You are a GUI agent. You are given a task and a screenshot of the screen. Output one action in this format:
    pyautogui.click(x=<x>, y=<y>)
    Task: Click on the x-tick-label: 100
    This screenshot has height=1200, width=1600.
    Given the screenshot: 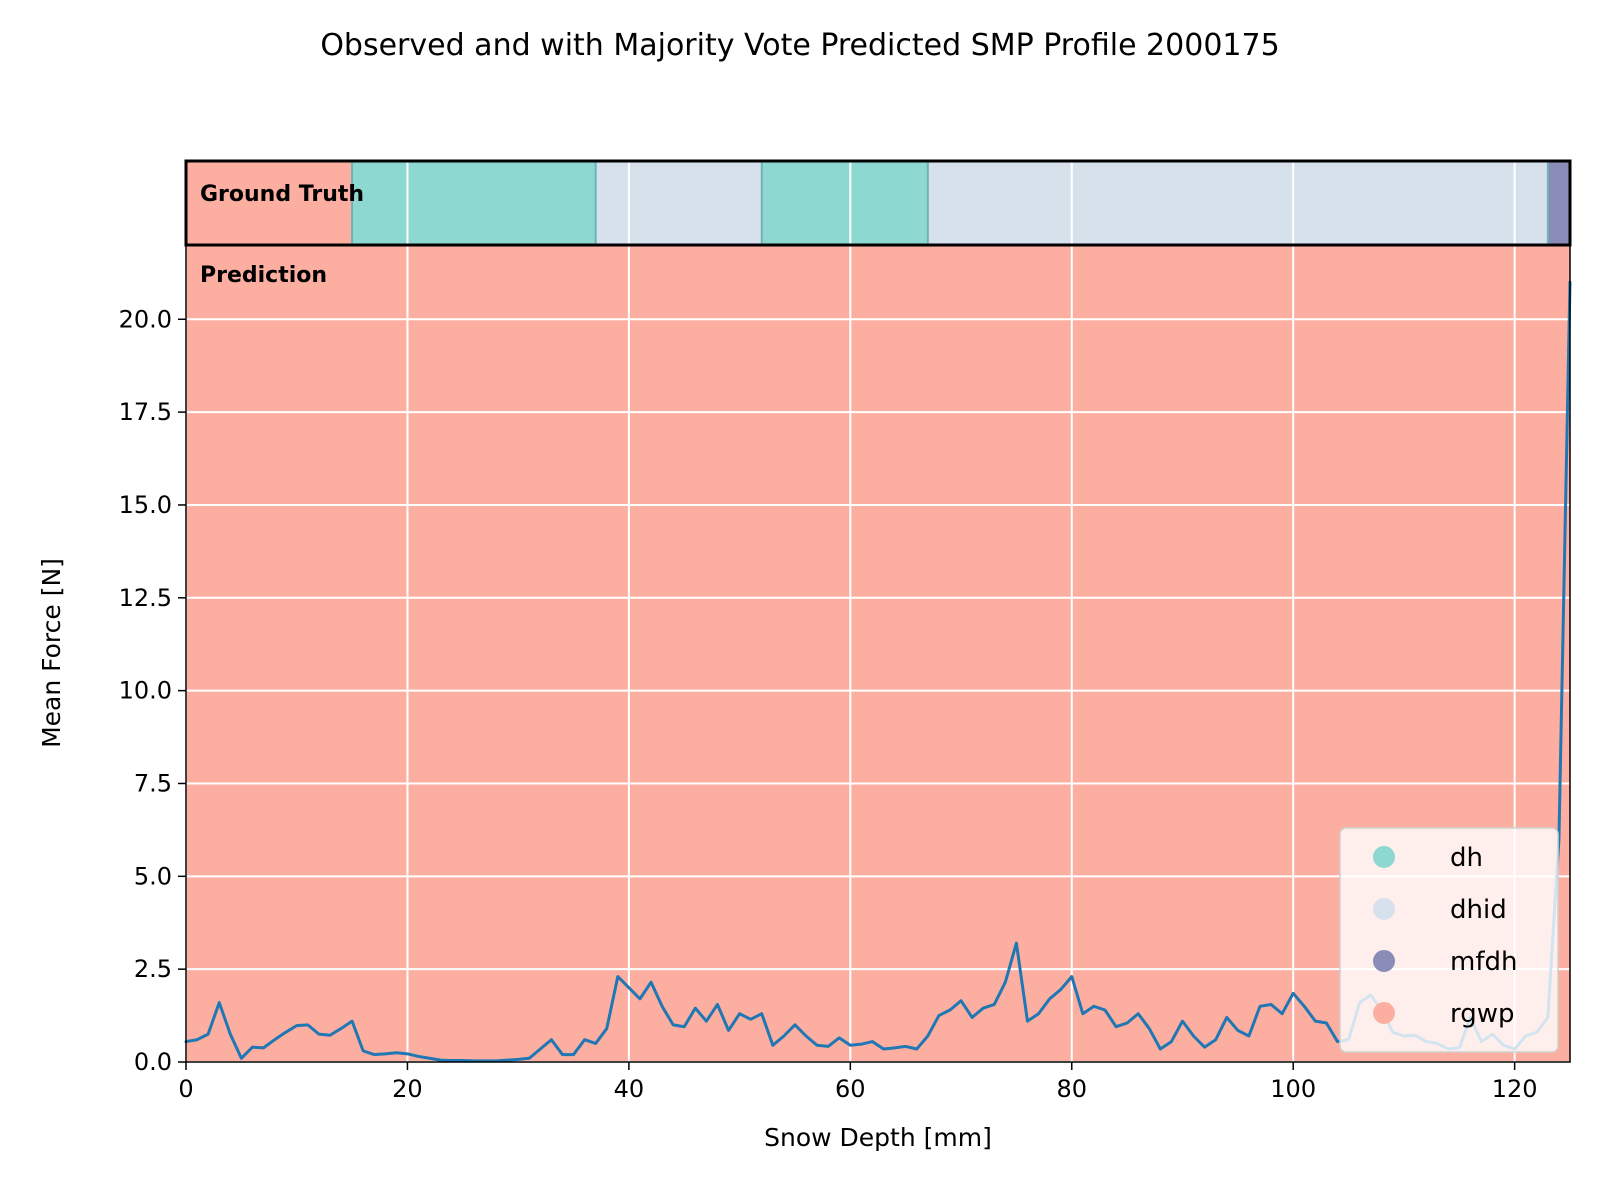 What is the action you would take?
    pyautogui.click(x=1293, y=1089)
    